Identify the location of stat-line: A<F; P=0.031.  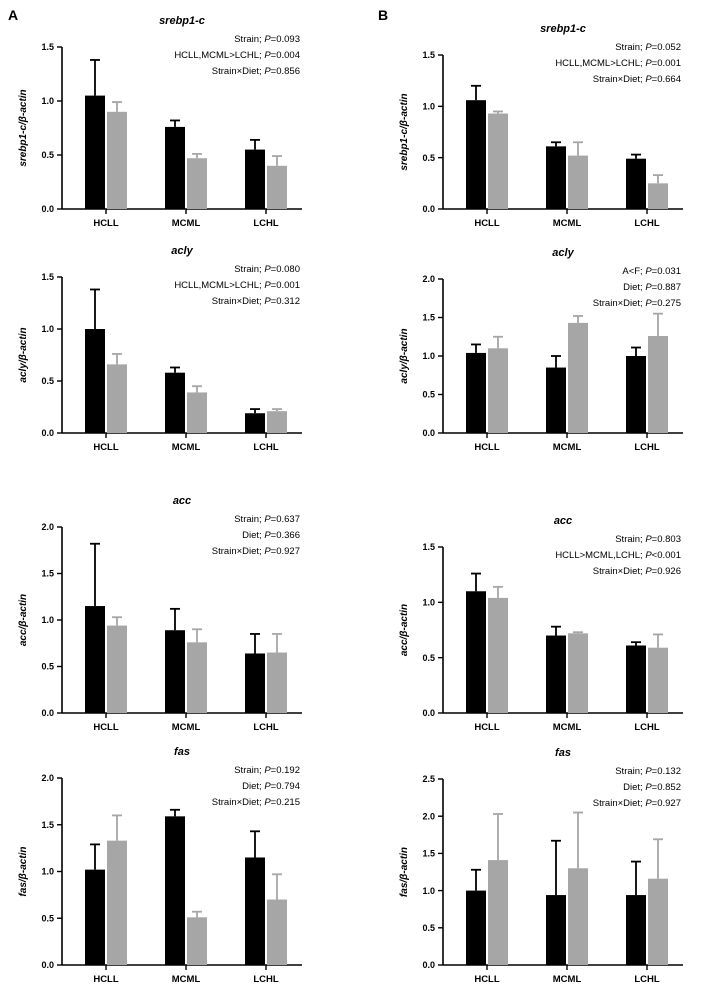
(651, 271).